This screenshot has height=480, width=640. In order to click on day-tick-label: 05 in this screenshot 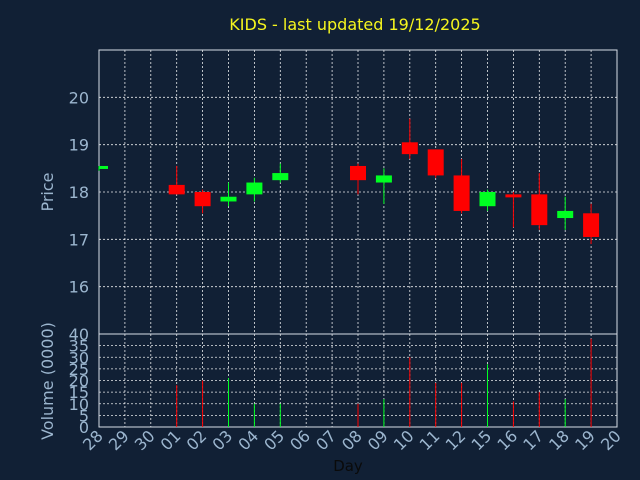, I will do `click(274, 440)`.